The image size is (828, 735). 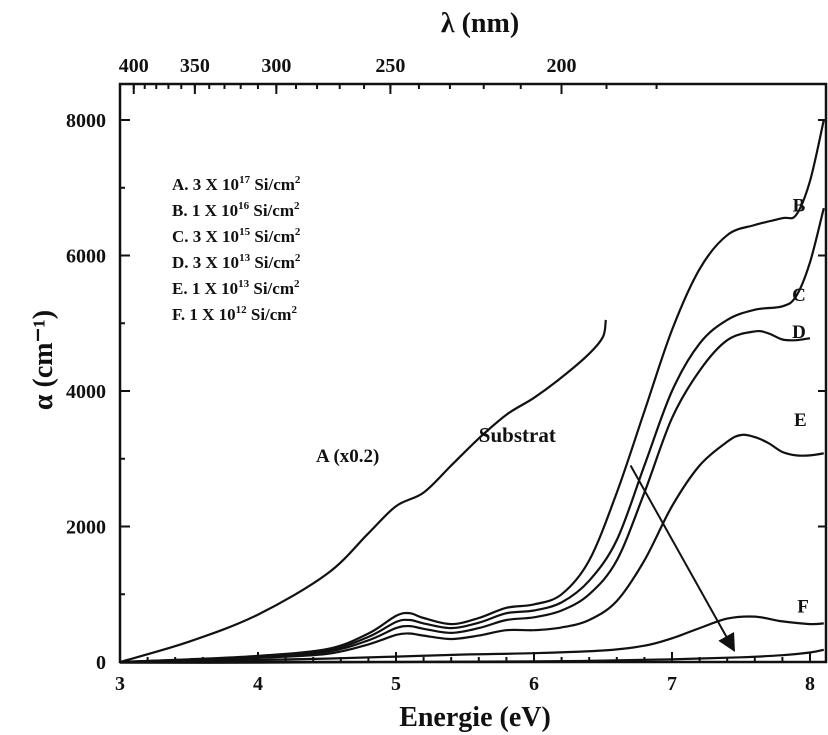 What do you see at coordinates (480, 23) in the screenshot?
I see `top-axis-title: λ (nm)` at bounding box center [480, 23].